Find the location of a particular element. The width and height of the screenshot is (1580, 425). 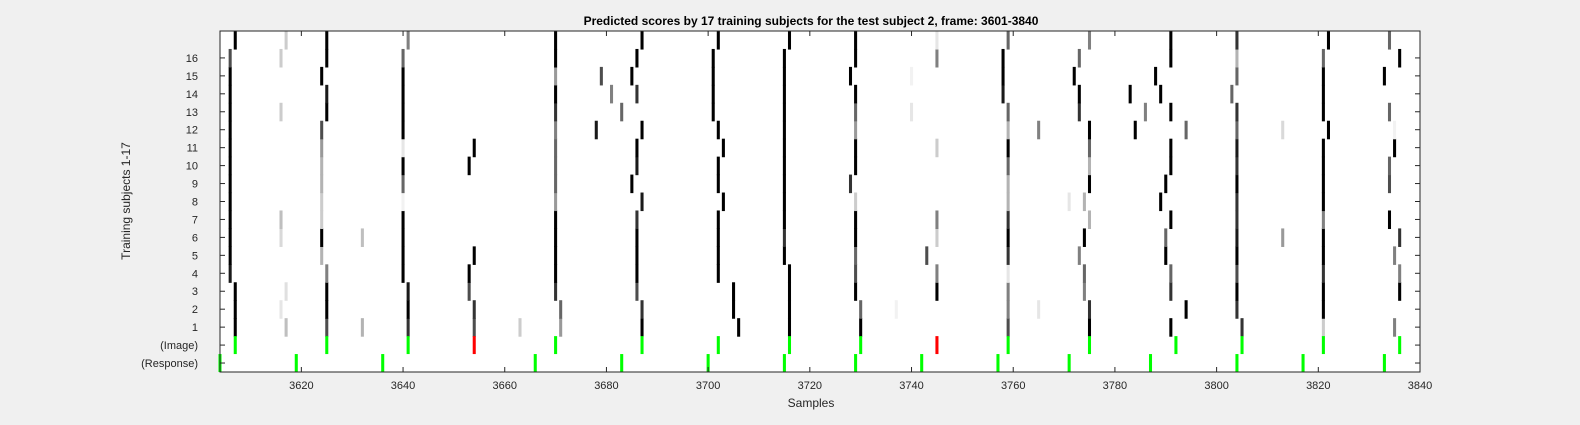

x-tick-label: 3700 is located at coordinates (708, 386).